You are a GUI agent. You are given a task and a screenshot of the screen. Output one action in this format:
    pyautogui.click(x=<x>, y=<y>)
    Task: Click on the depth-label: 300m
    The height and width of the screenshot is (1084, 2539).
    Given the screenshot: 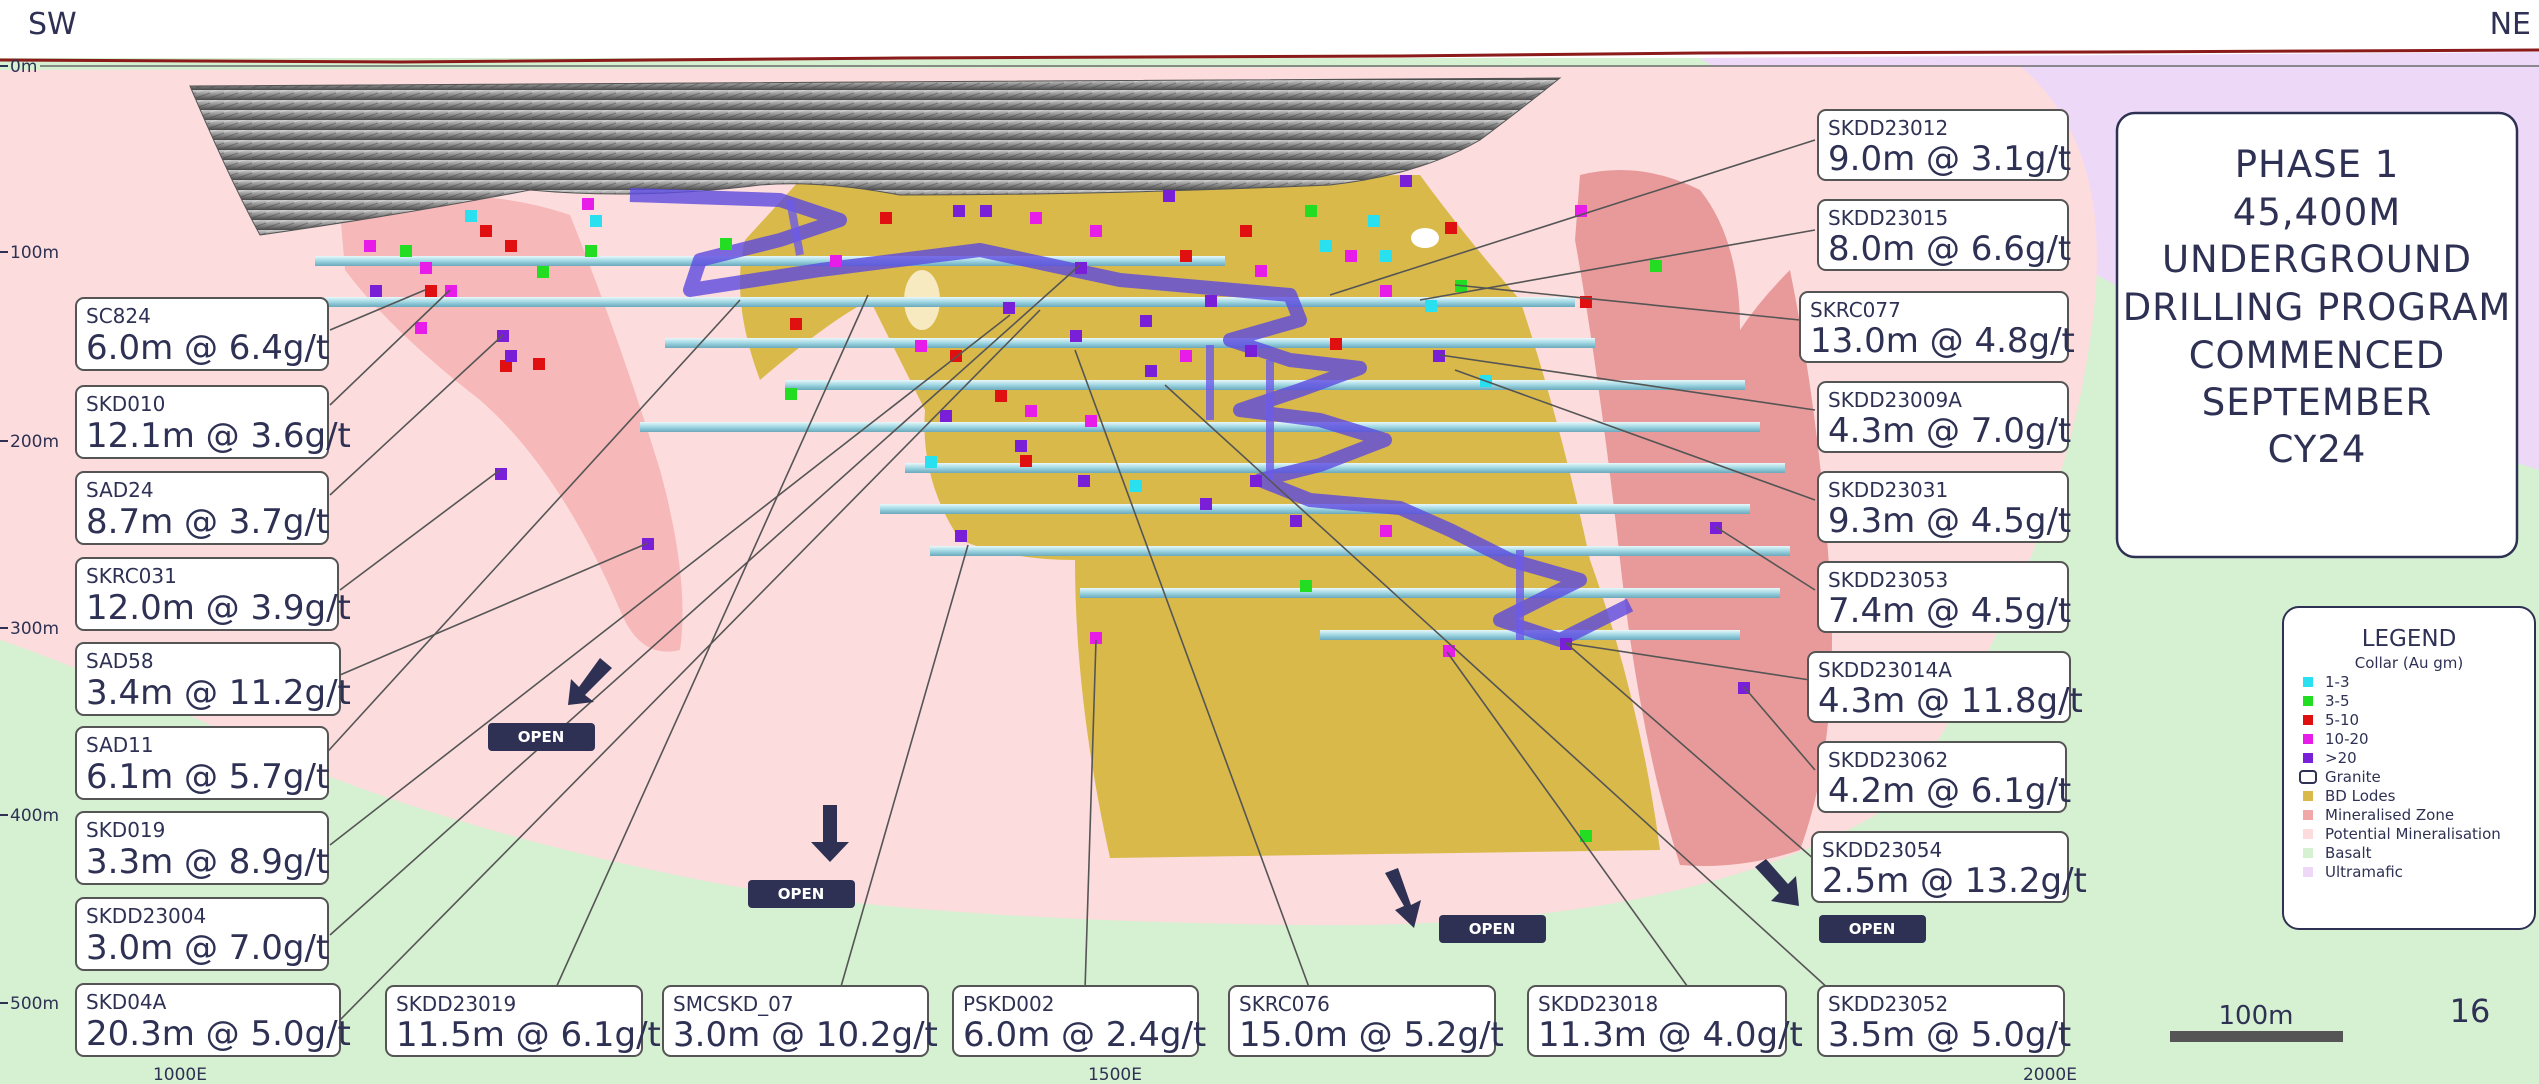 What is the action you would take?
    pyautogui.click(x=34, y=629)
    